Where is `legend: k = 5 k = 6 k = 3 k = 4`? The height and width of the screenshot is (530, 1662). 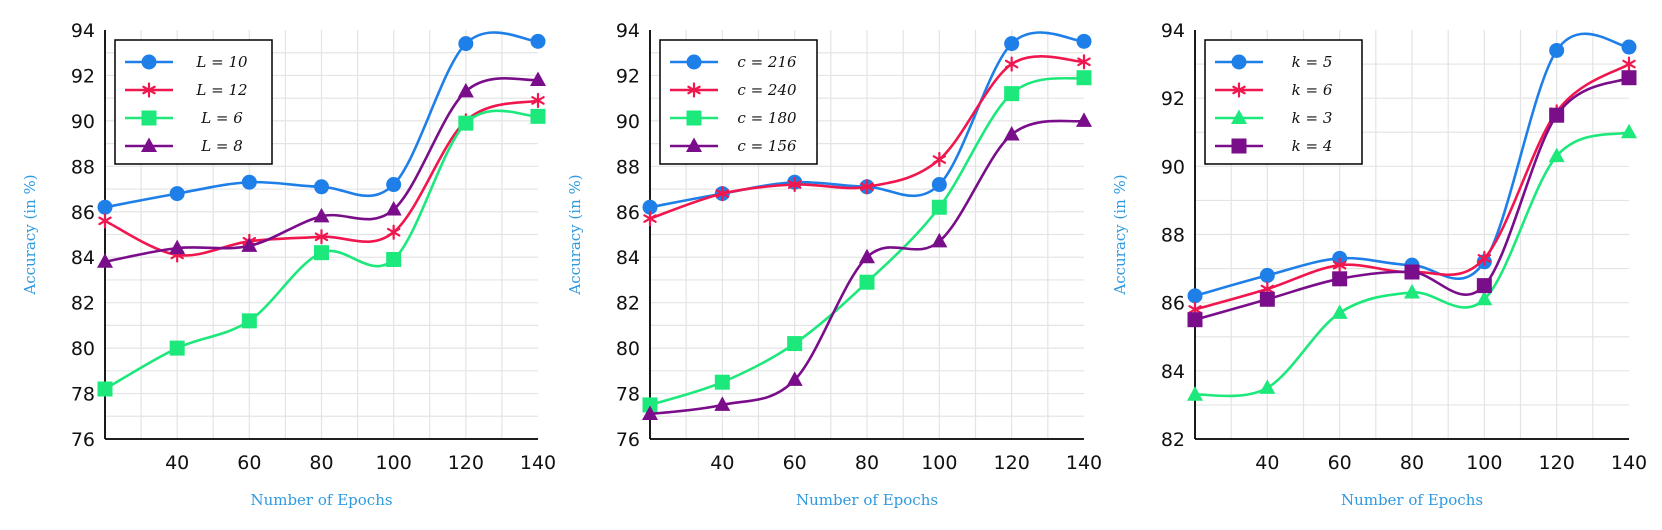 legend: k = 5 k = 6 k = 3 k = 4 is located at coordinates (1283, 102).